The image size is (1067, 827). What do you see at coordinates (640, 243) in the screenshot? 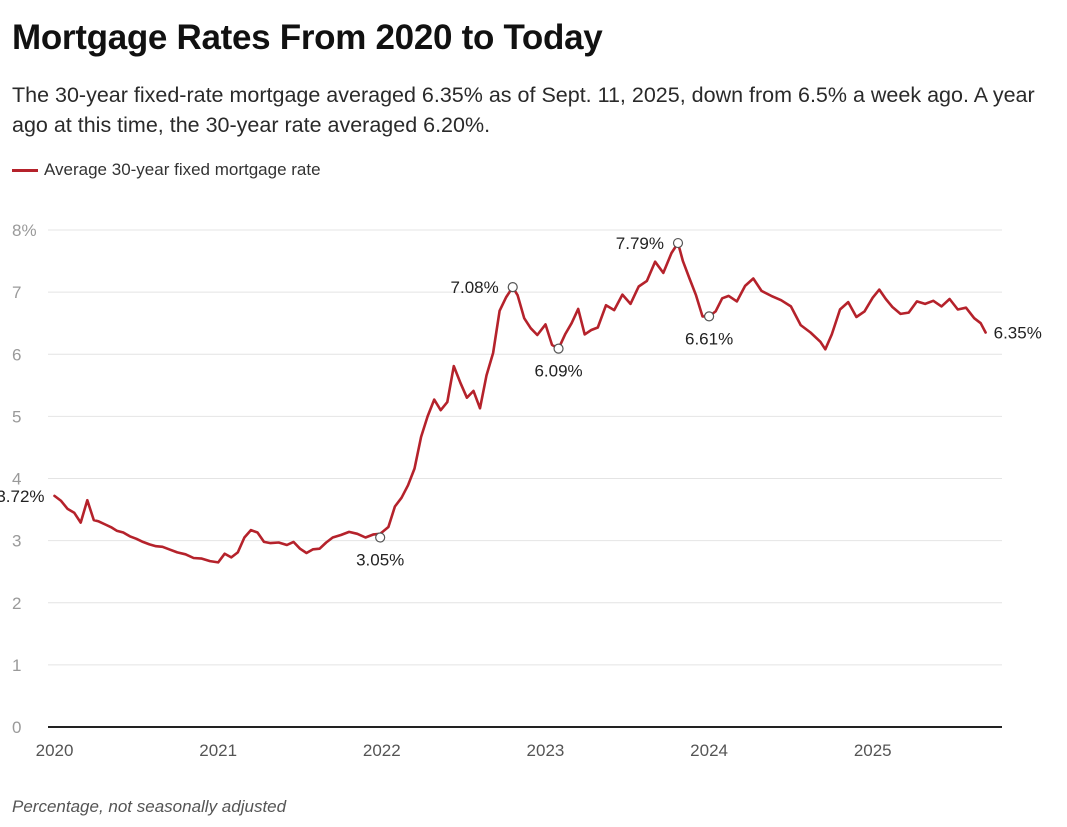
I see `annotation-label: 7.79%` at bounding box center [640, 243].